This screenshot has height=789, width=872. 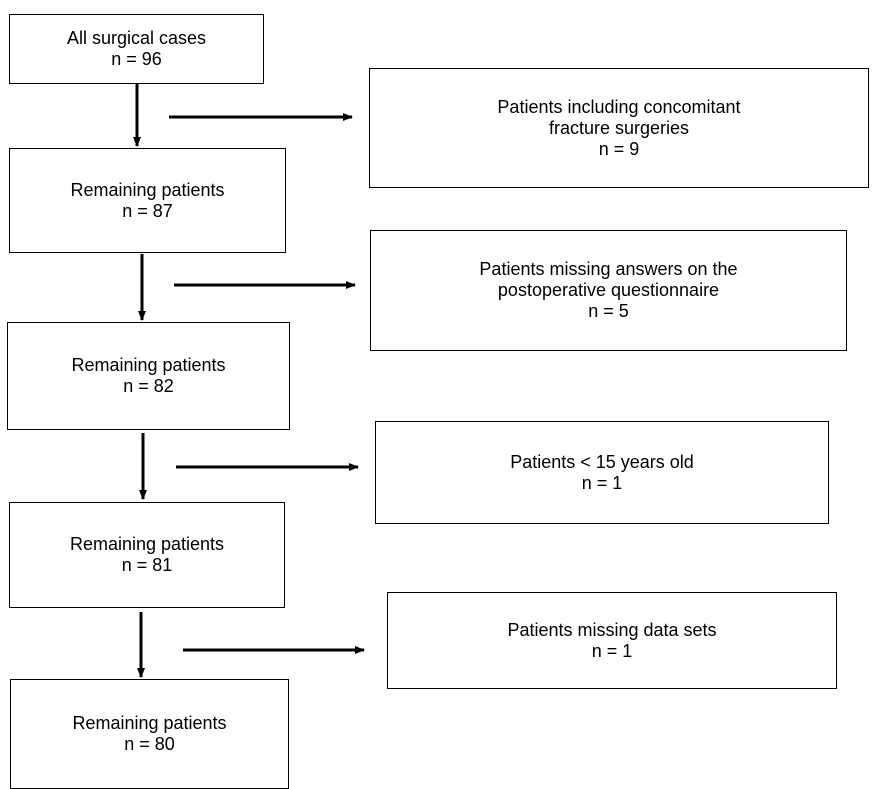 I want to click on main-box-remaining-80: Remaining patients n = 80, so click(x=149, y=734).